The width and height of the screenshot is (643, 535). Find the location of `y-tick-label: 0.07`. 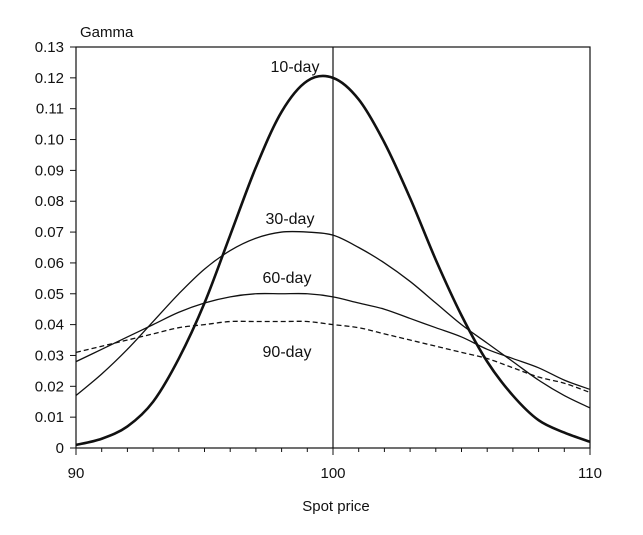

y-tick-label: 0.07 is located at coordinates (49, 232).